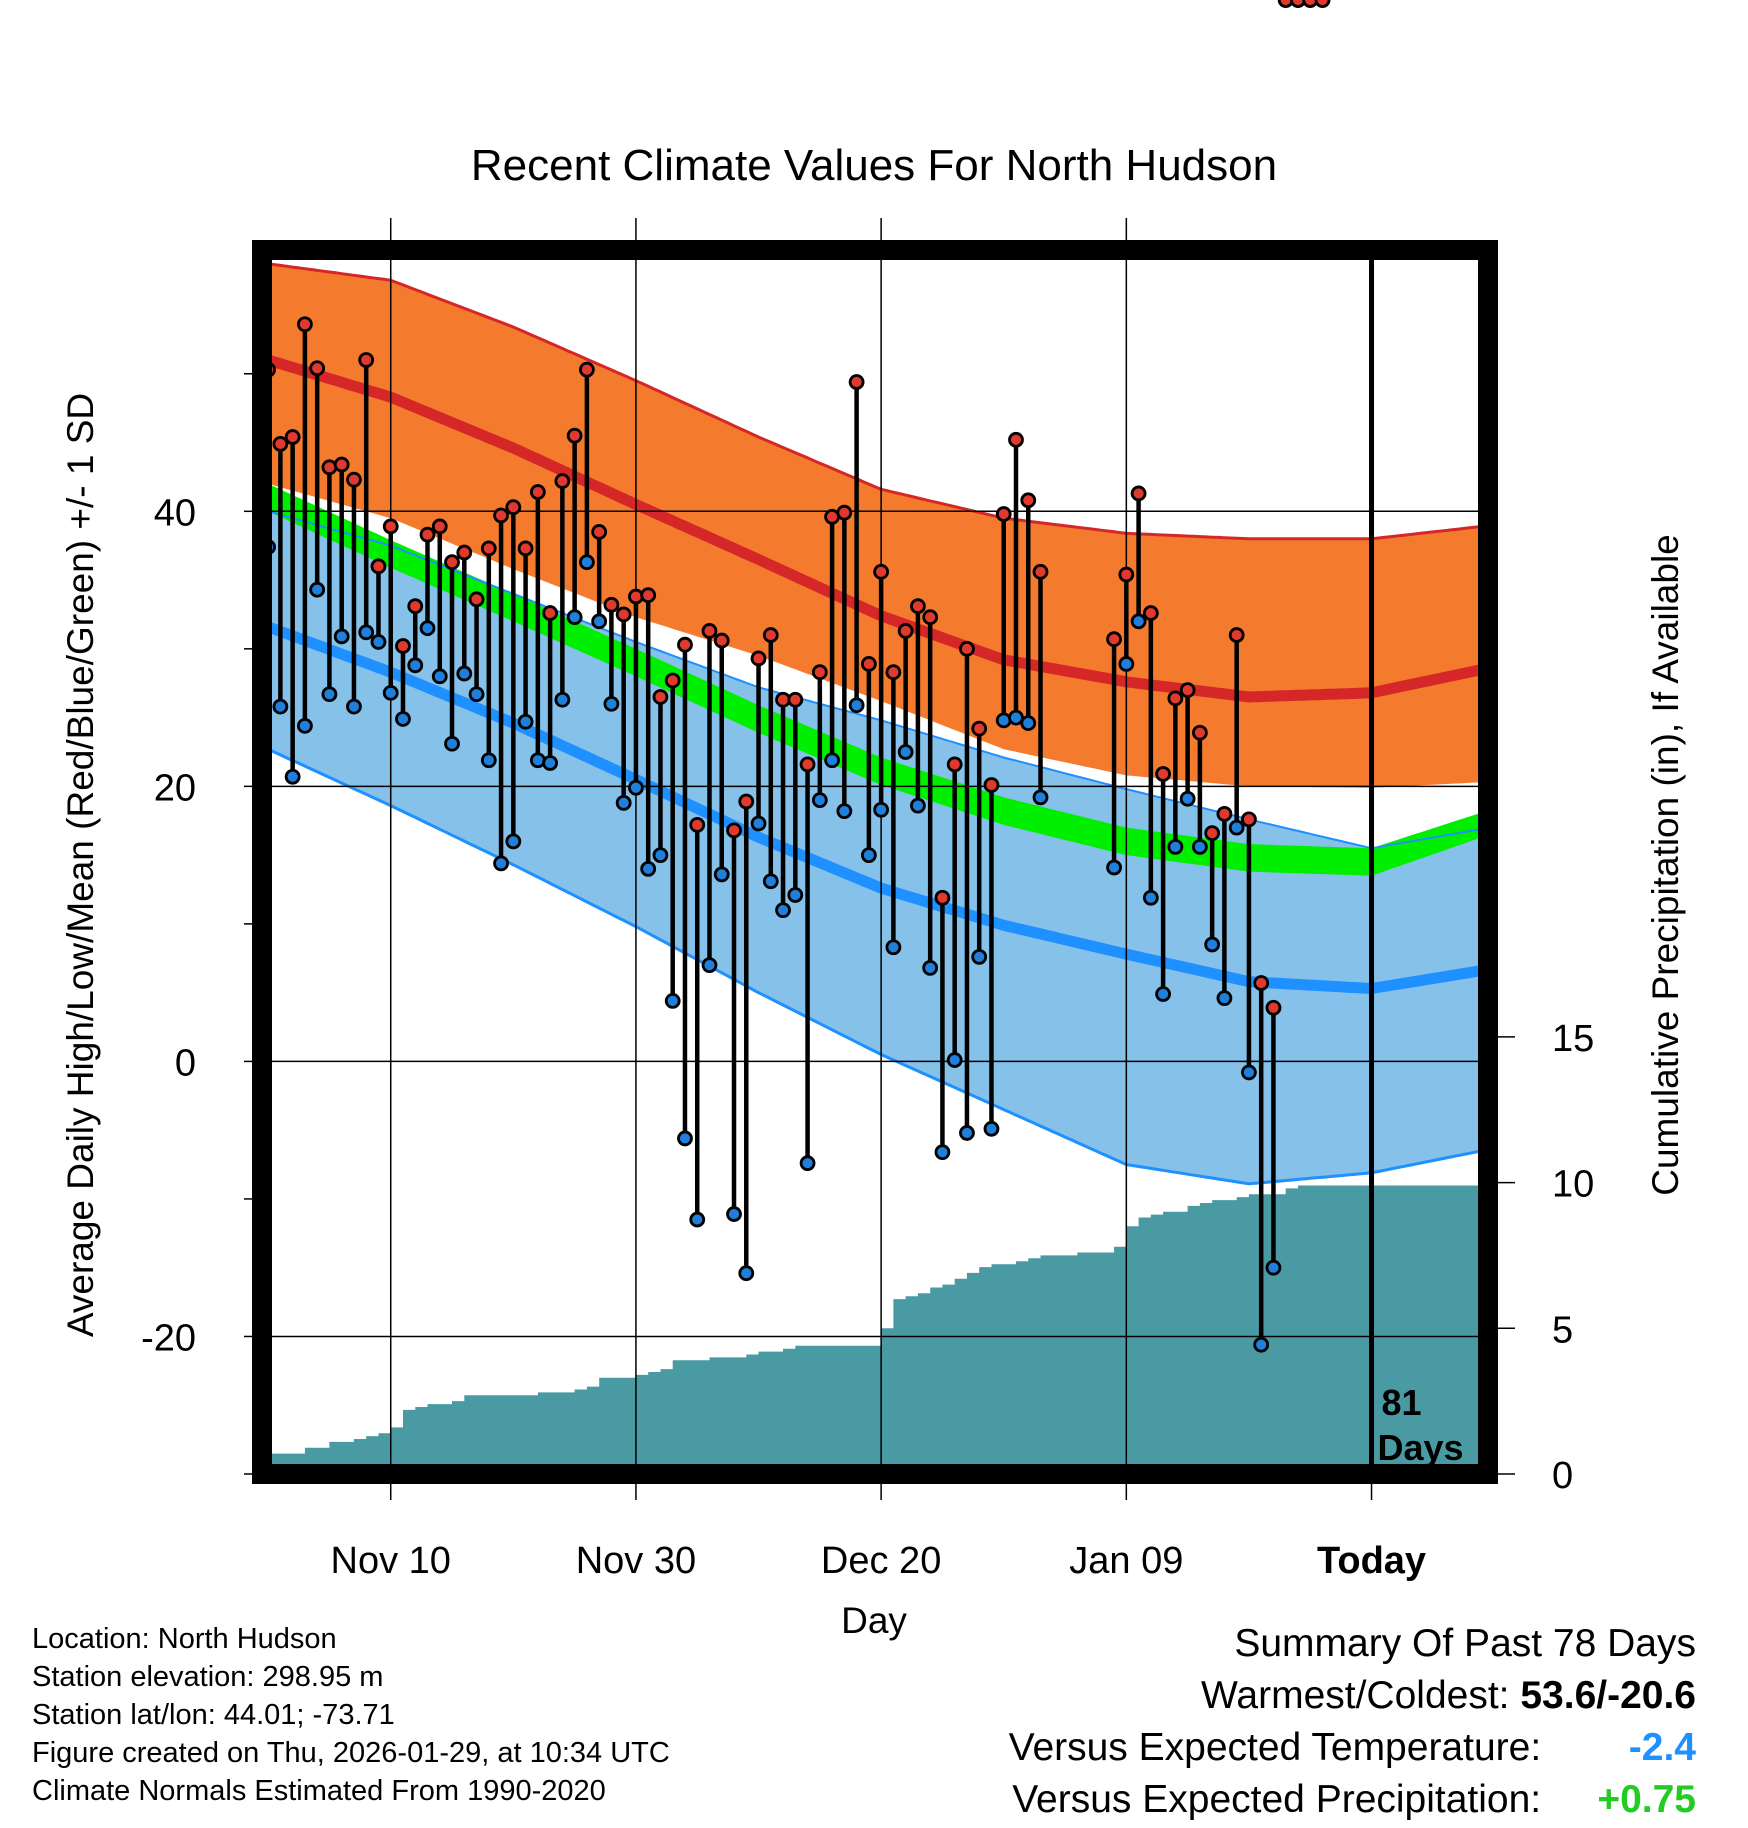 The height and width of the screenshot is (1828, 1748). I want to click on summary-temperature: Versus Expected Temperature: -2.4, so click(1352, 1748).